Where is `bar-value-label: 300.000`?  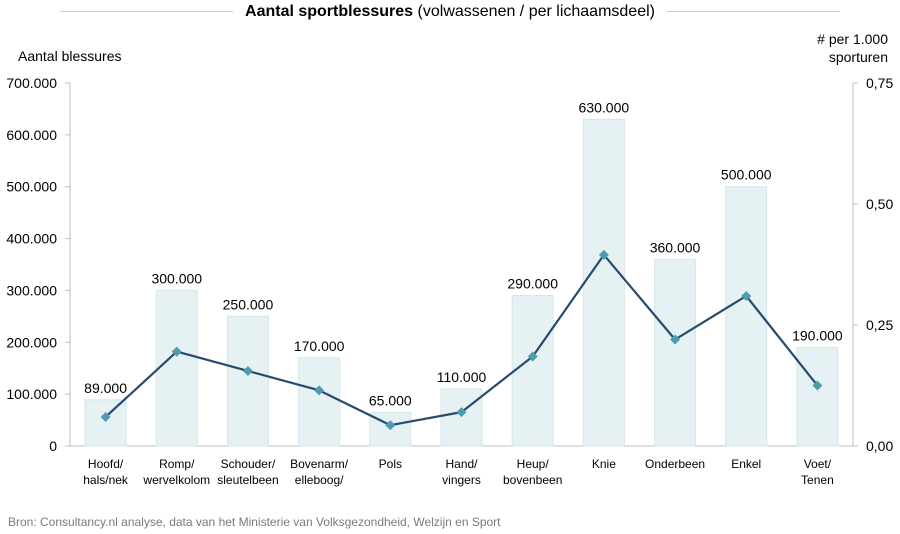
bar-value-label: 300.000 is located at coordinates (176, 278).